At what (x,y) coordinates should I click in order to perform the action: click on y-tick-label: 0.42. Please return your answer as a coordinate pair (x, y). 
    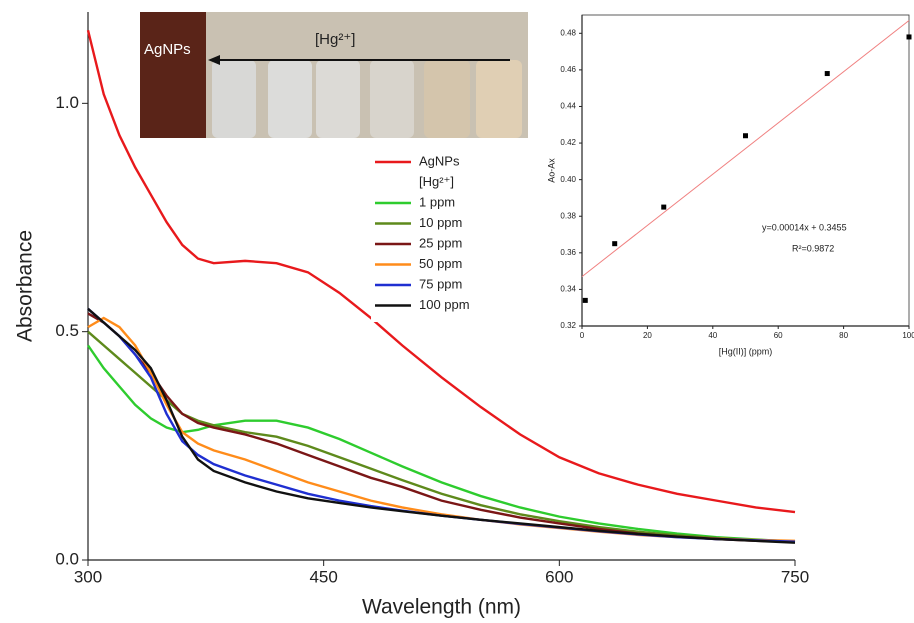
    Looking at the image, I should click on (568, 142).